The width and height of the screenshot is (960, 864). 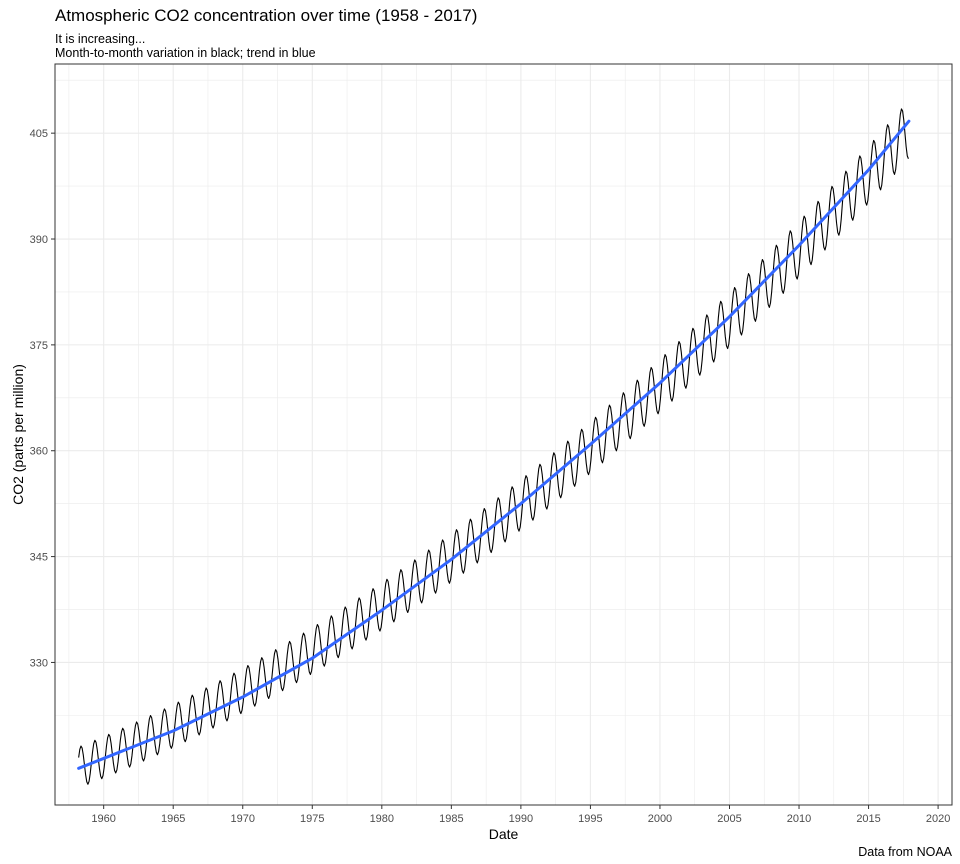 I want to click on y-axis: 330 345 360 375 390 405, so click(x=42, y=398).